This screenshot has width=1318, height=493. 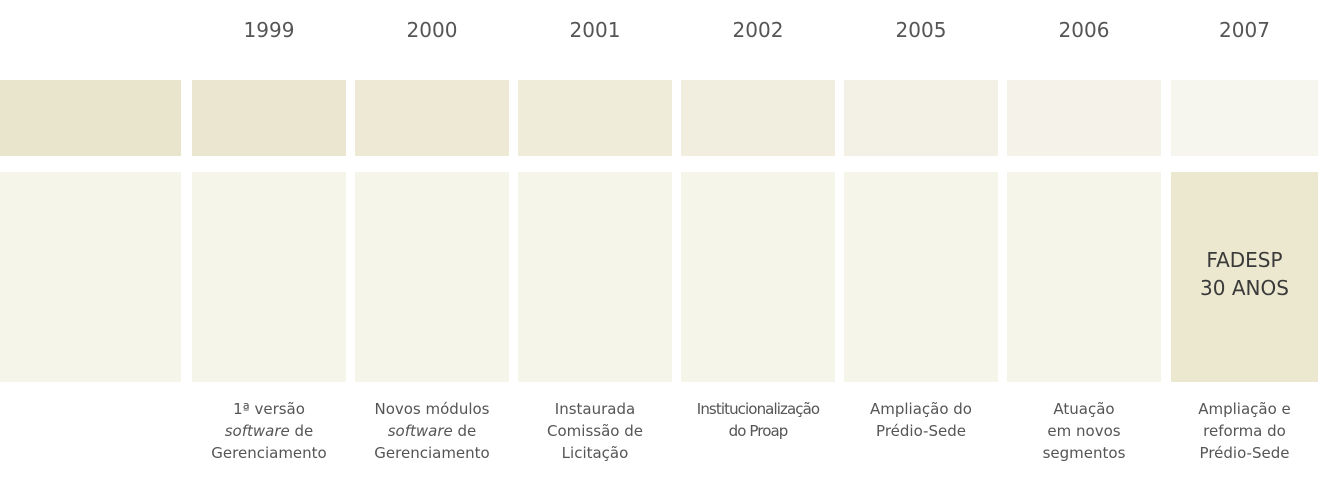 I want to click on description-line: Novos módulos, so click(x=432, y=409).